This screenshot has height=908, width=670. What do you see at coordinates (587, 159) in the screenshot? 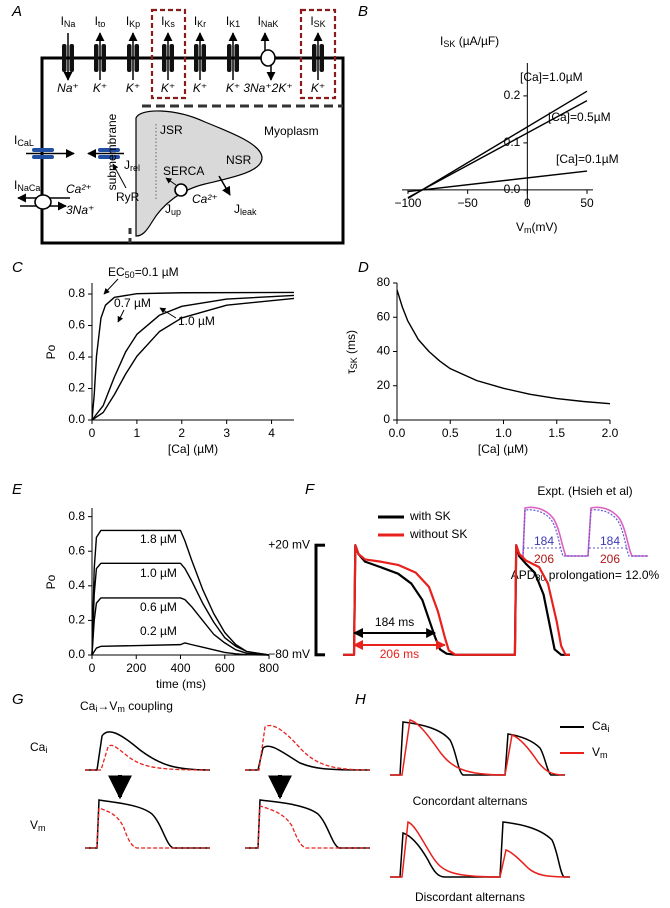
I see `series-label: [Ca]=0.1µM` at bounding box center [587, 159].